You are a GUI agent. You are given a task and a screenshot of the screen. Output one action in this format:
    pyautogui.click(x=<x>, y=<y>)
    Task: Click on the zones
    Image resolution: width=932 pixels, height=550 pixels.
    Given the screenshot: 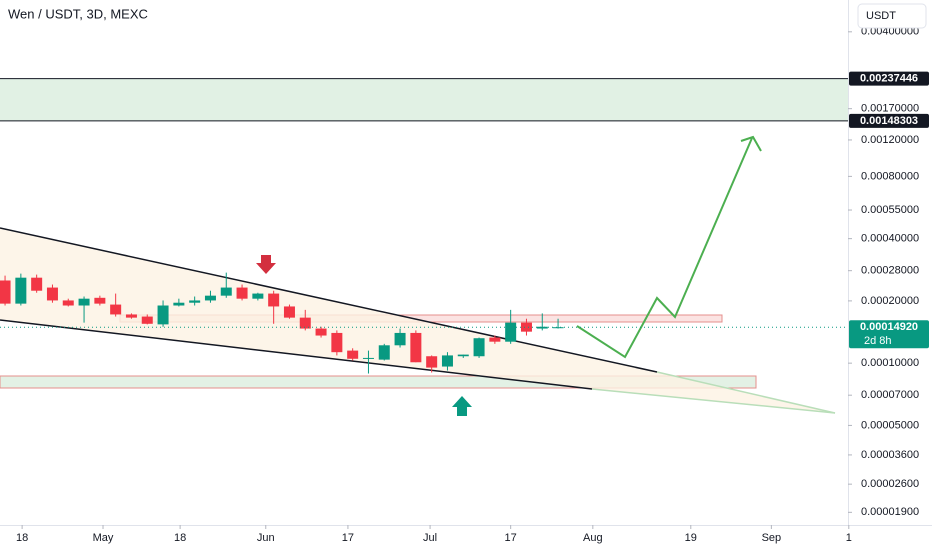 What is the action you would take?
    pyautogui.click(x=424, y=99)
    